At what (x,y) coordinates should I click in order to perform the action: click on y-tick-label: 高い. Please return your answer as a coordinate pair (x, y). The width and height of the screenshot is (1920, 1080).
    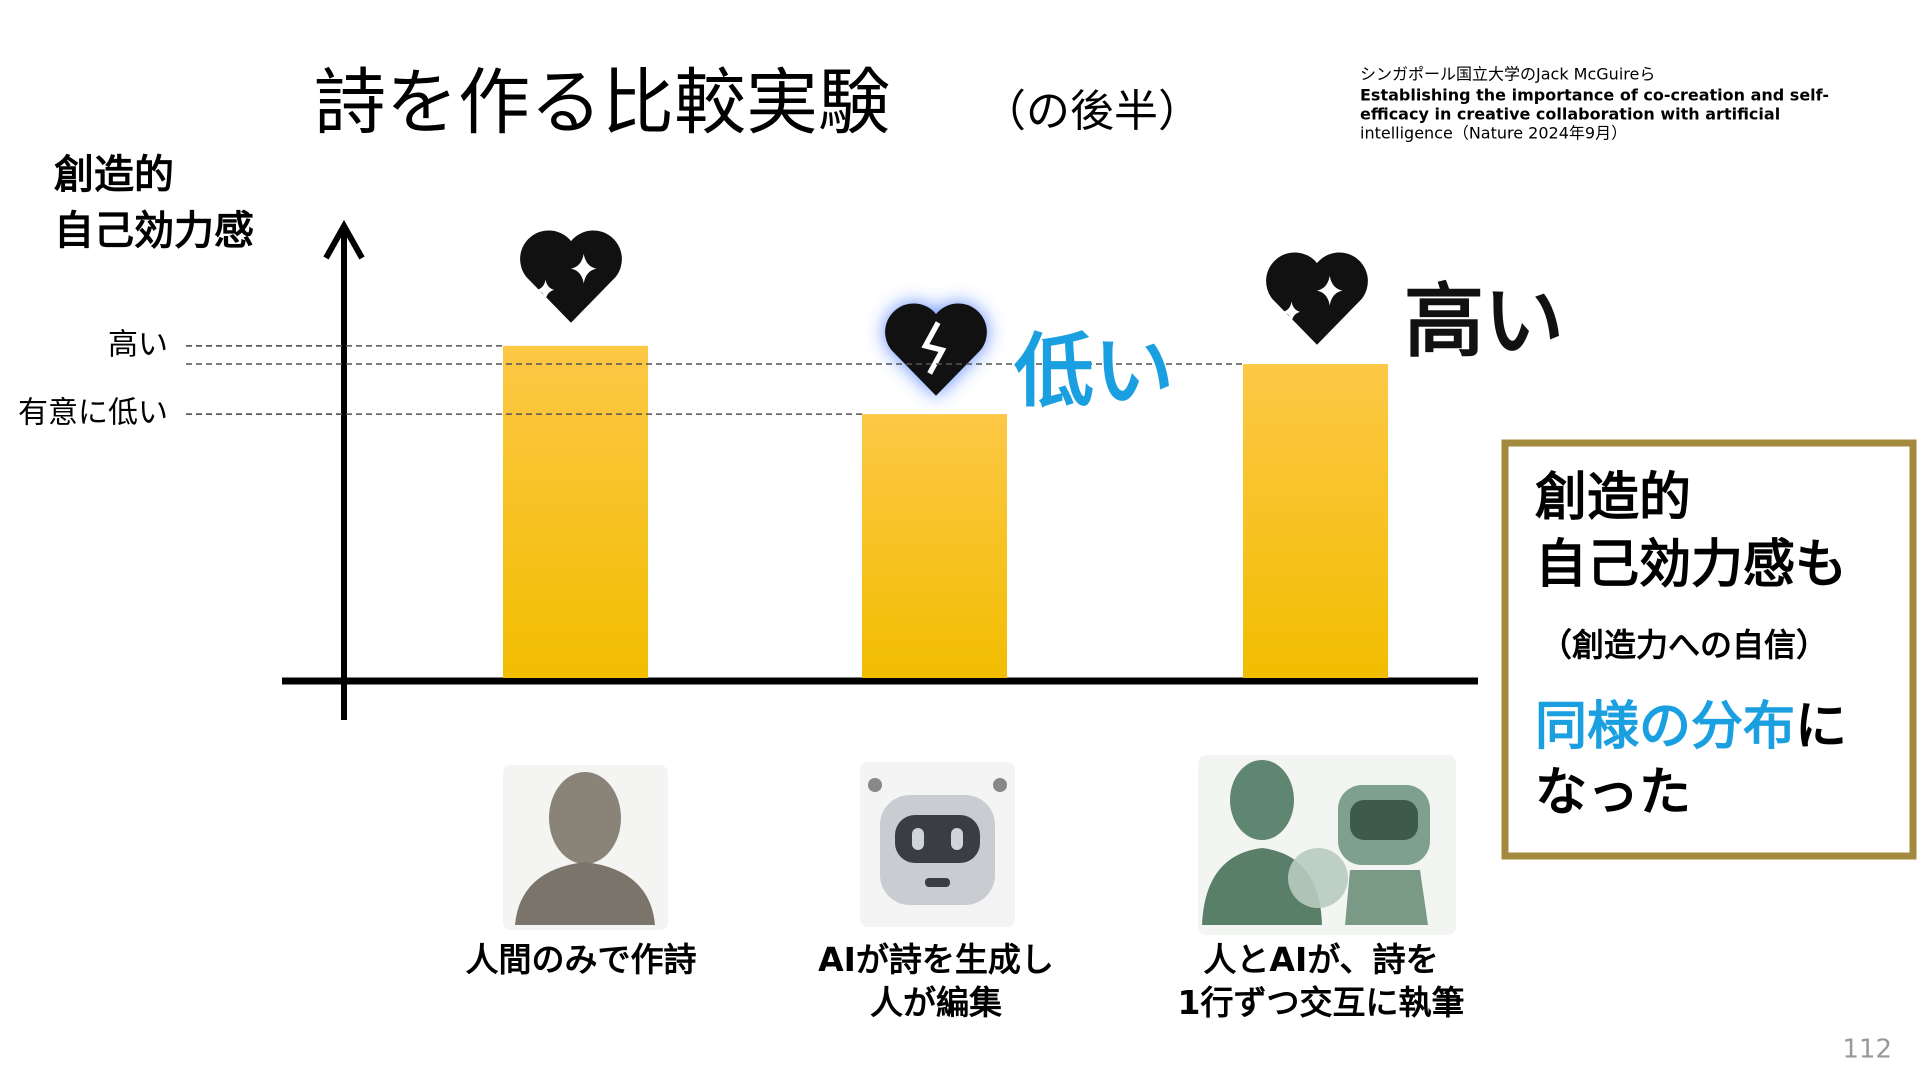
    Looking at the image, I should click on (138, 344).